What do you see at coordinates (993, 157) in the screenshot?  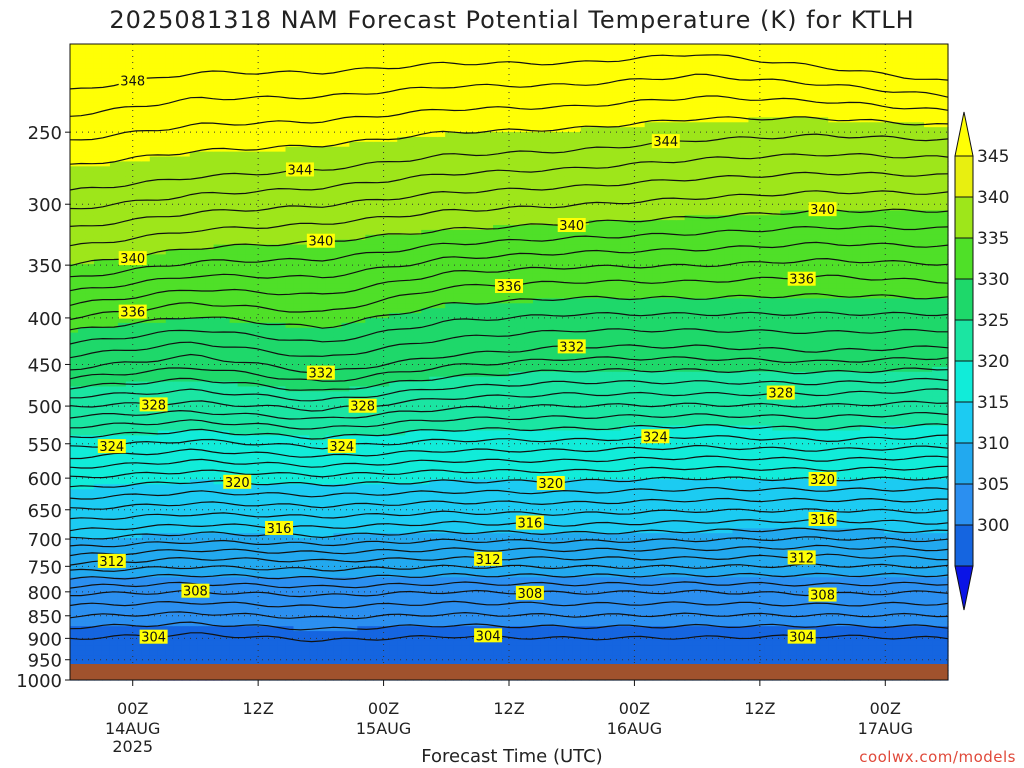 I see `colorbar-label: 345` at bounding box center [993, 157].